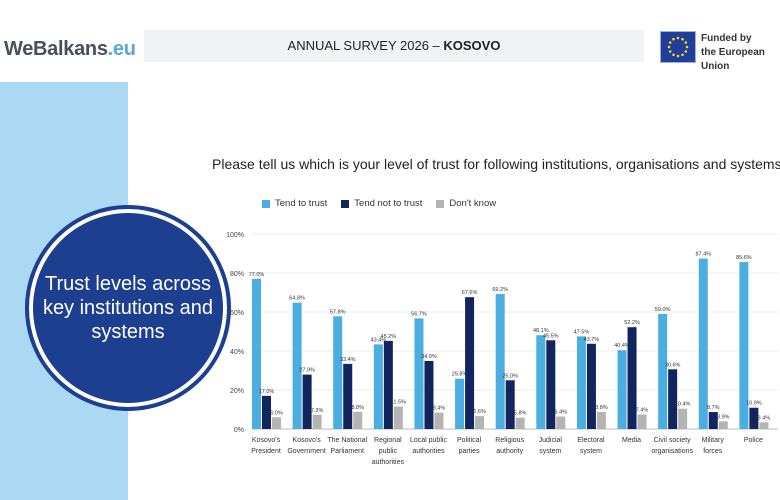 Image resolution: width=780 pixels, height=500 pixels. What do you see at coordinates (703, 255) in the screenshot?
I see `data-label-trust: 87.4%` at bounding box center [703, 255].